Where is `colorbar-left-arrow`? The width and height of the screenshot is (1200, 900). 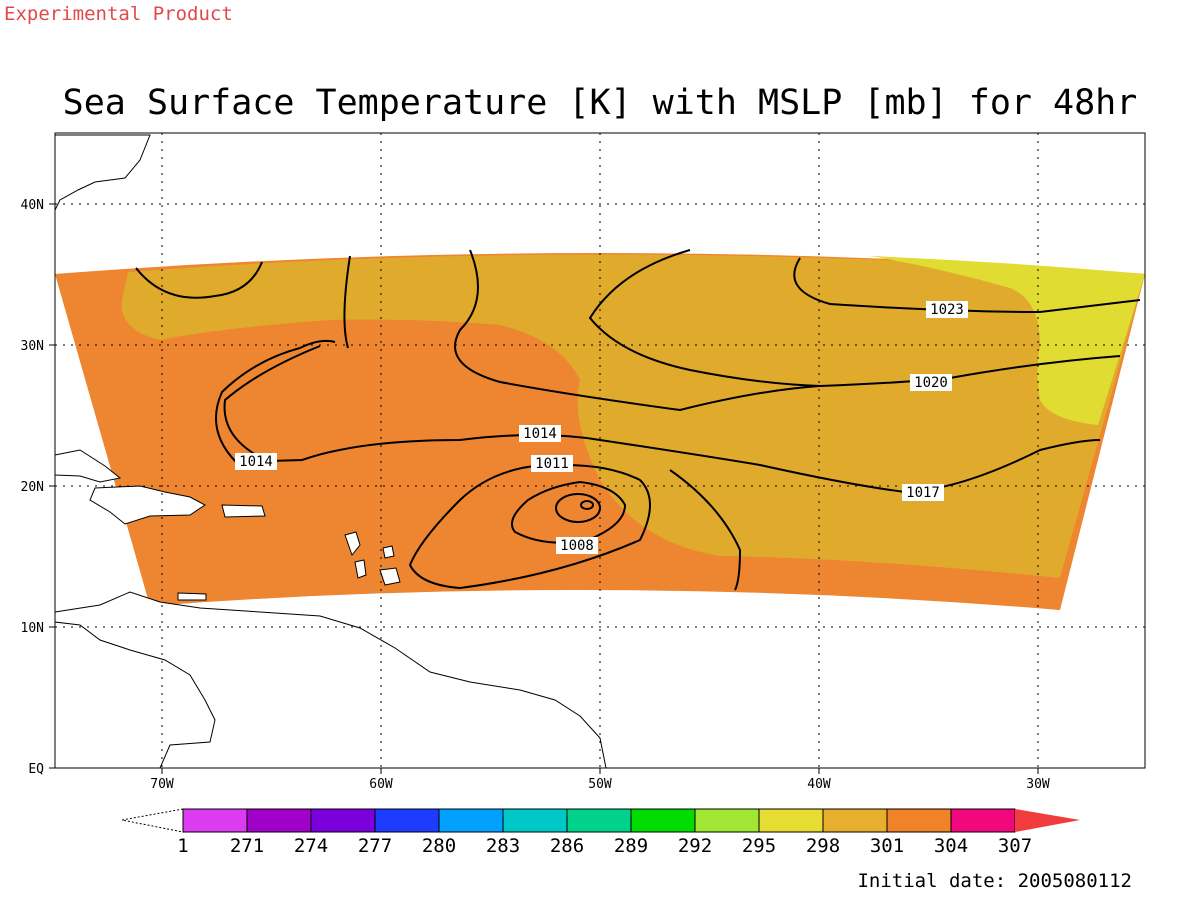 colorbar-left-arrow is located at coordinates (152, 820).